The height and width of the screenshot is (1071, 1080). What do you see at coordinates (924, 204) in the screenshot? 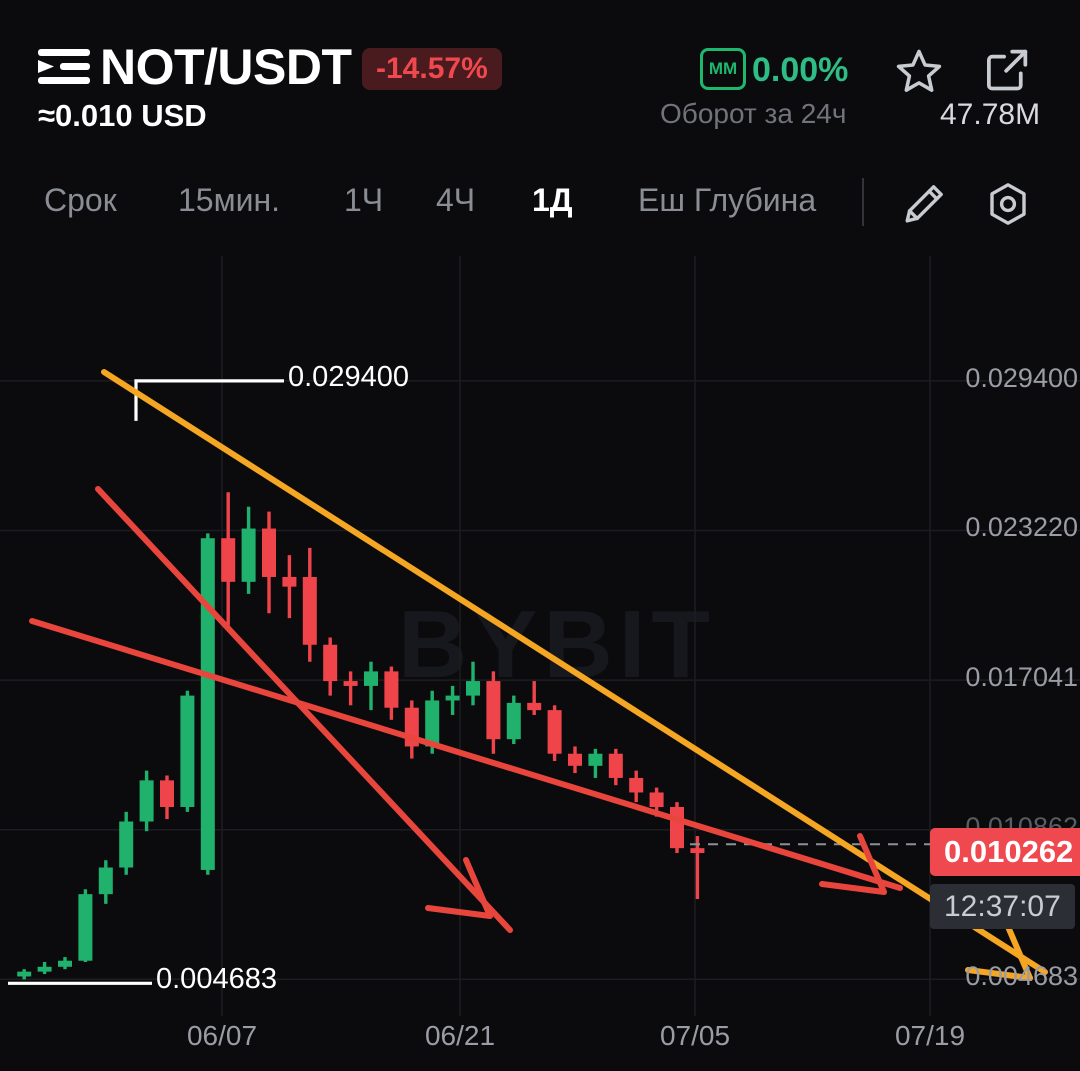
I see `pencil-icon` at bounding box center [924, 204].